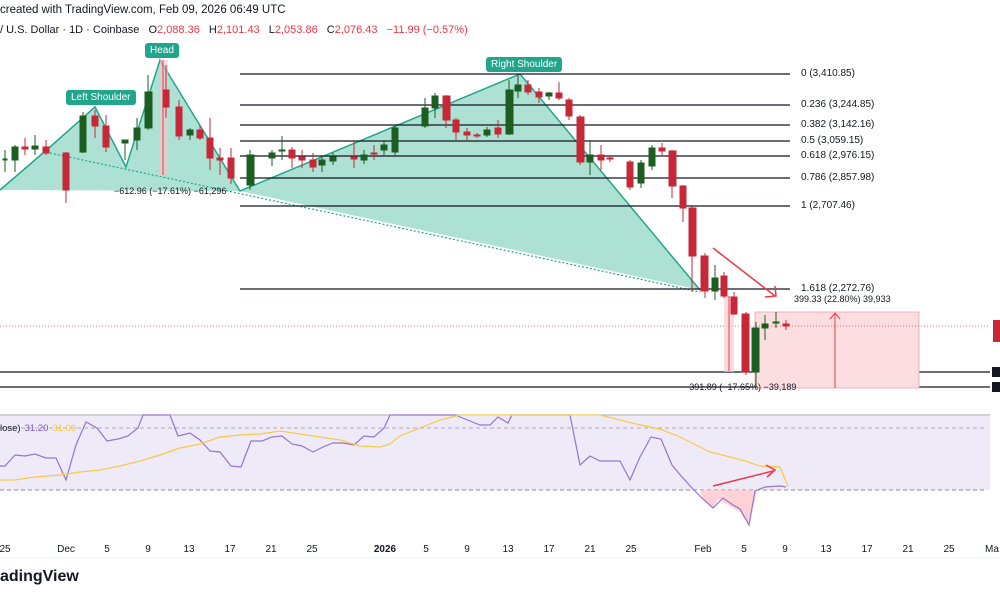 The width and height of the screenshot is (1000, 600). What do you see at coordinates (238, 30) in the screenshot?
I see `high-value: 2,101.43` at bounding box center [238, 30].